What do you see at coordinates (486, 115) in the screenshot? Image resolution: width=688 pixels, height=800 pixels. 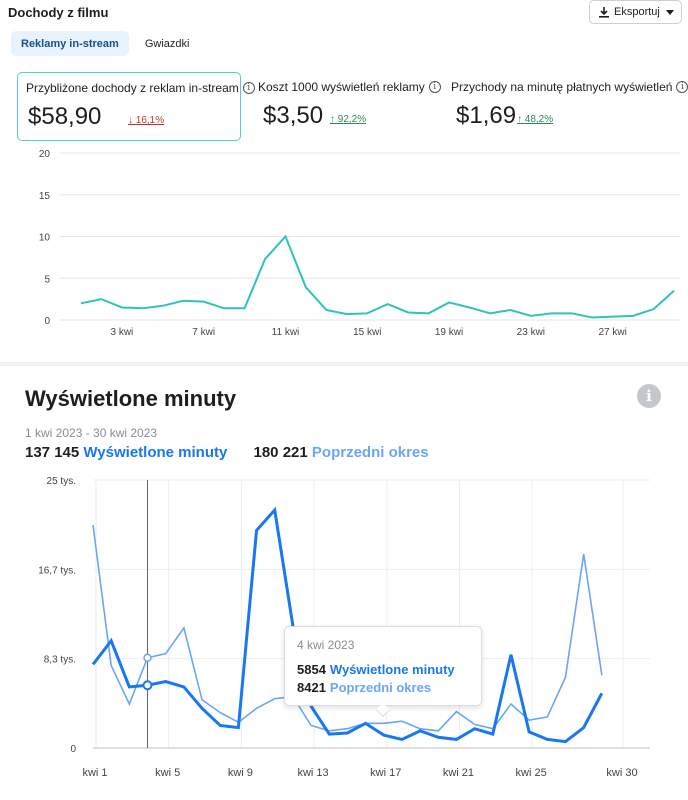 I see `metric-value: $1,69` at bounding box center [486, 115].